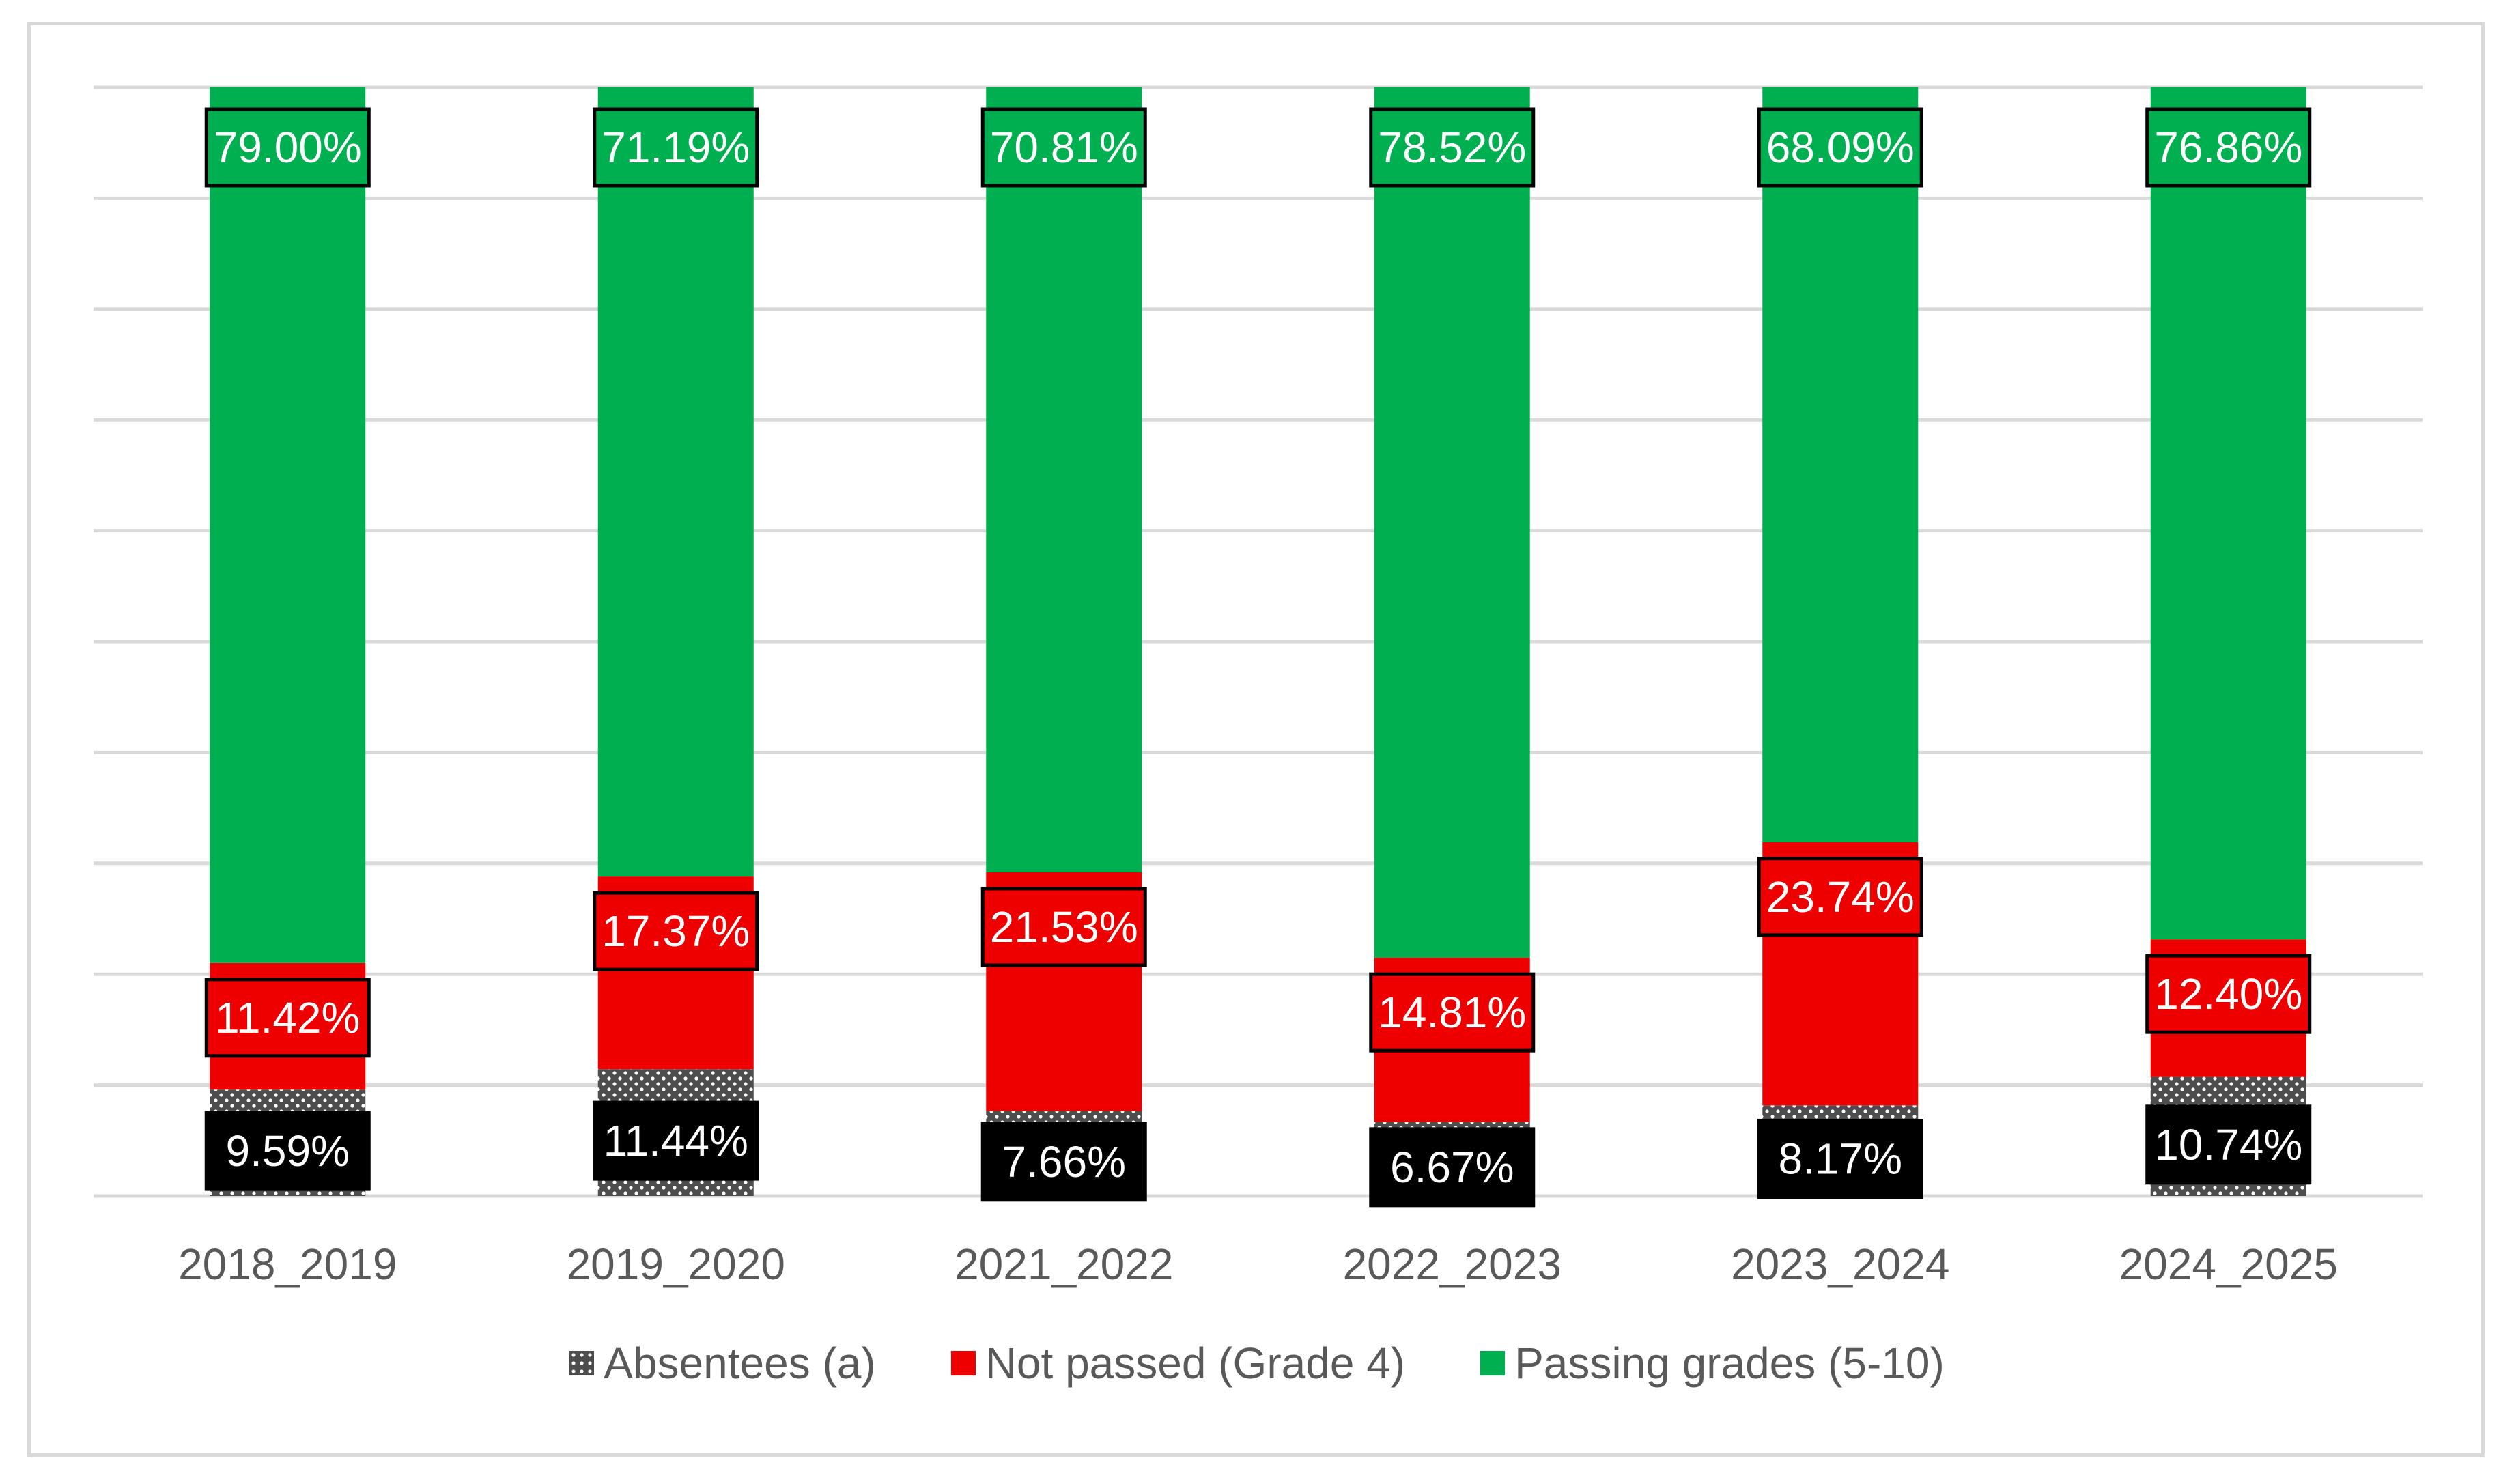 Image resolution: width=2514 pixels, height=1484 pixels. What do you see at coordinates (1196, 1363) in the screenshot?
I see `legend-label-not-passed: Not passed (Grade 4)` at bounding box center [1196, 1363].